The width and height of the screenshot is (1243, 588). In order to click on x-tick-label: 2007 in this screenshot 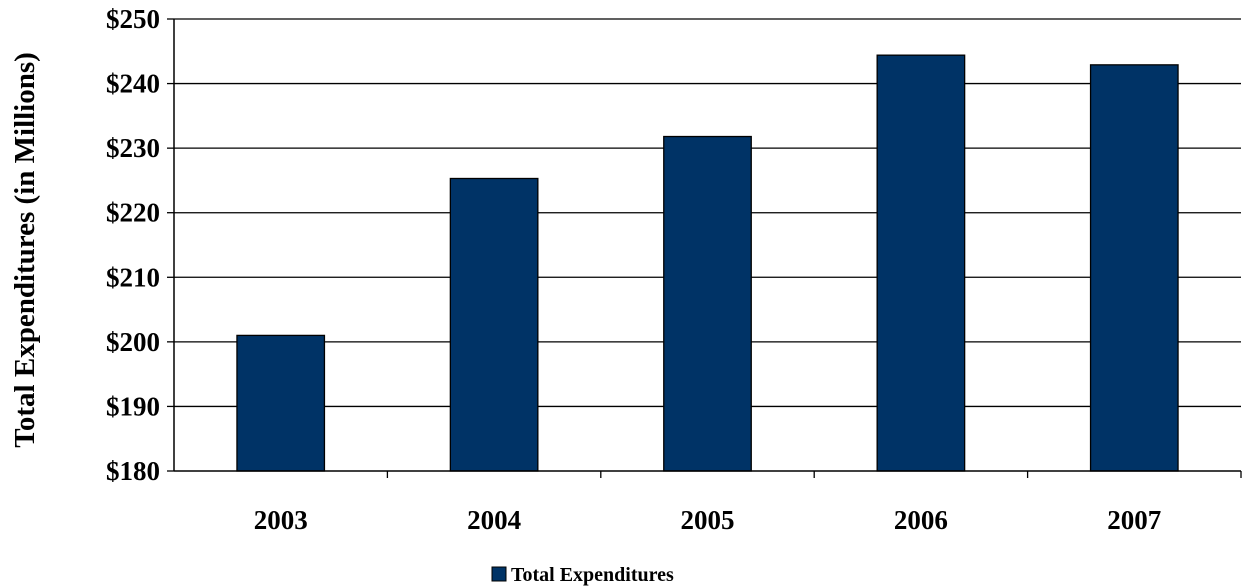, I will do `click(1134, 520)`.